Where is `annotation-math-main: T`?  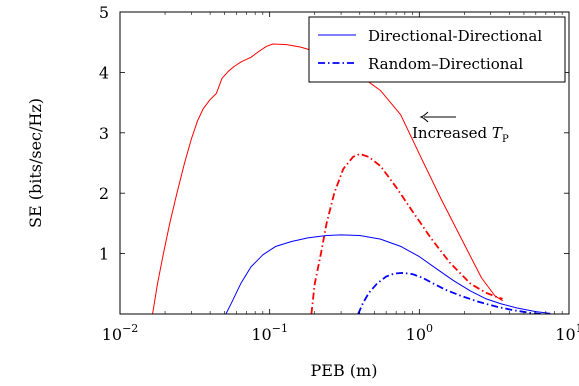
annotation-math-main: T is located at coordinates (497, 133).